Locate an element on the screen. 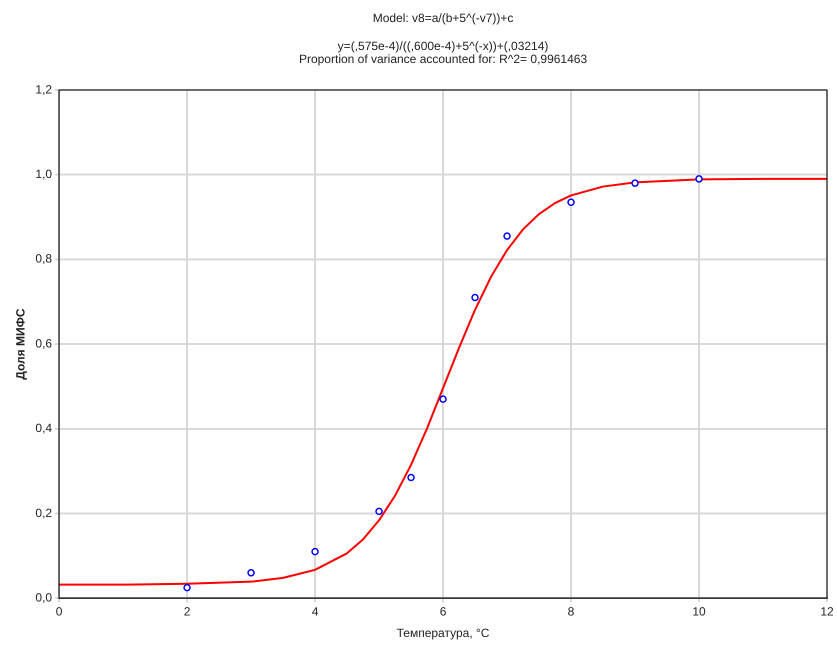 This screenshot has width=837, height=650. x-tick-label: 4 is located at coordinates (315, 611).